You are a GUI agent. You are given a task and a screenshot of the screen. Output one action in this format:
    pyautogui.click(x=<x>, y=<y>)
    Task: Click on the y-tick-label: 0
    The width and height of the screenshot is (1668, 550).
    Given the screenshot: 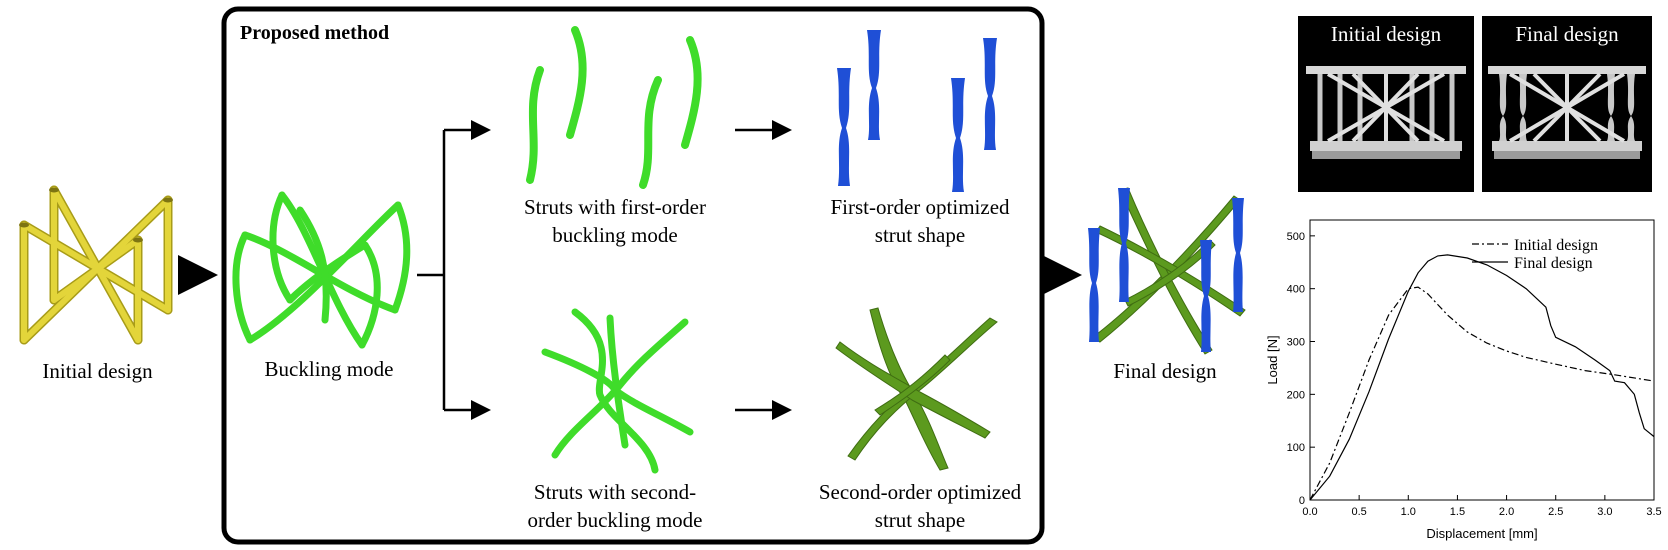 What is the action you would take?
    pyautogui.click(x=1302, y=501)
    